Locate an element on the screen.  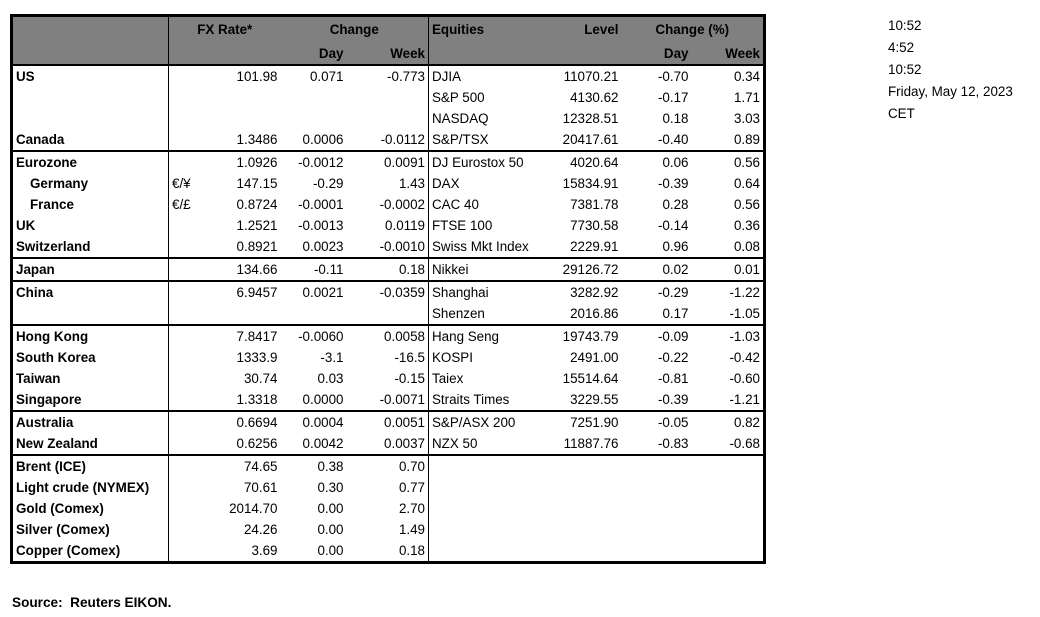
region-label-cell: Eurozone is located at coordinates (90, 161).